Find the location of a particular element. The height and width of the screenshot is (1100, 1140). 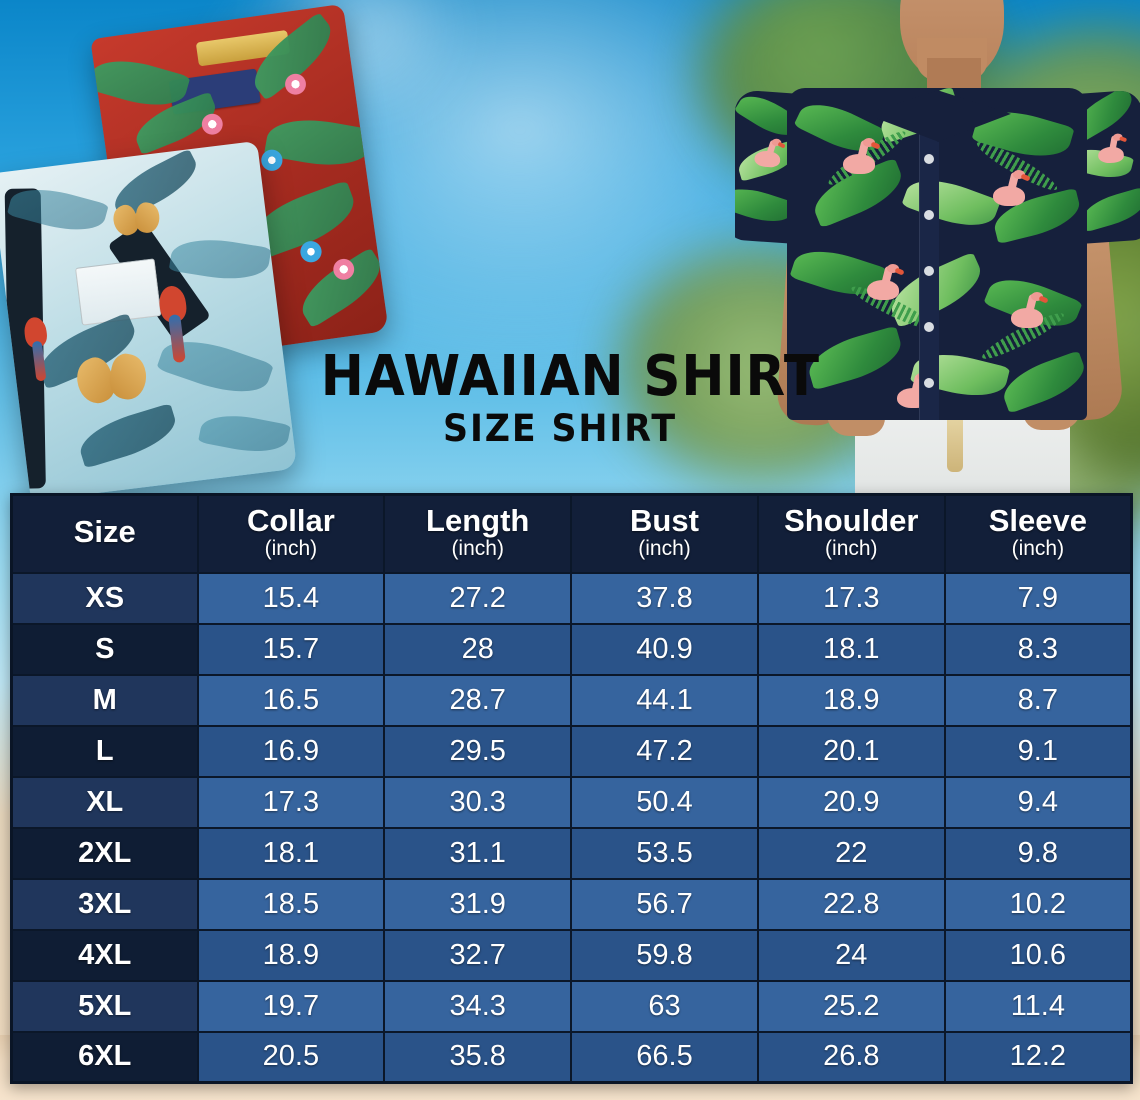

cell-sleeve: 9.1 is located at coordinates (1038, 751).